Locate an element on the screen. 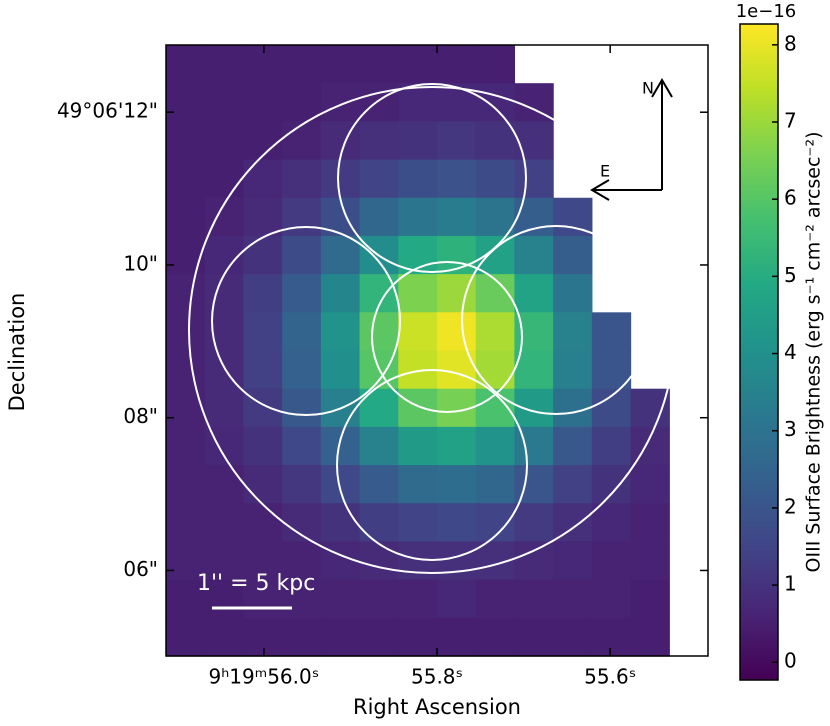  colorbar-tick-label: 6 is located at coordinates (790, 198).